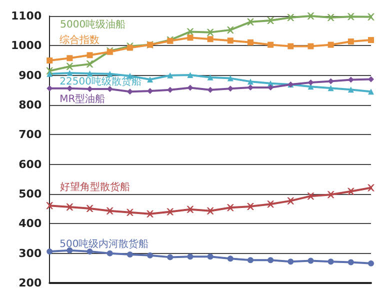 This screenshot has height=299, width=387. Describe the element at coordinates (30, 194) in the screenshot. I see `y-tick-label: 500` at that location.